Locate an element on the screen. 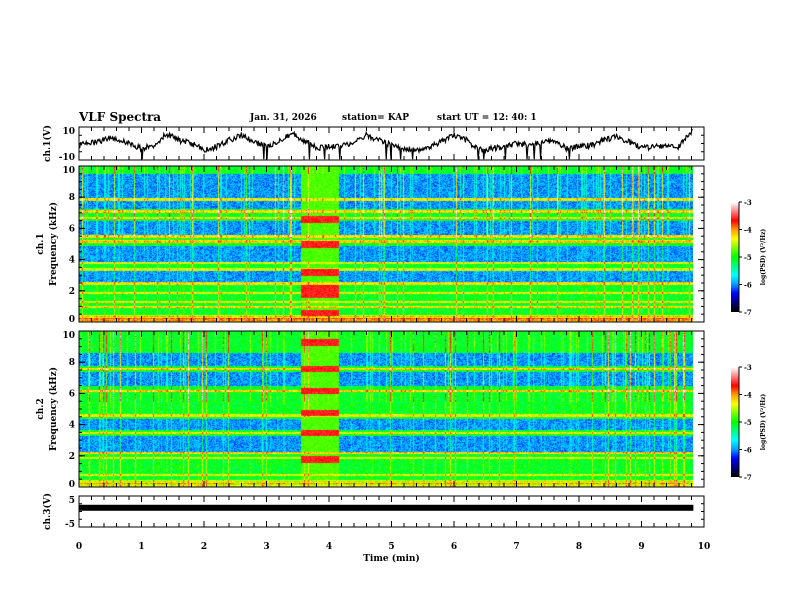  x-tick-label: 1 is located at coordinates (141, 547).